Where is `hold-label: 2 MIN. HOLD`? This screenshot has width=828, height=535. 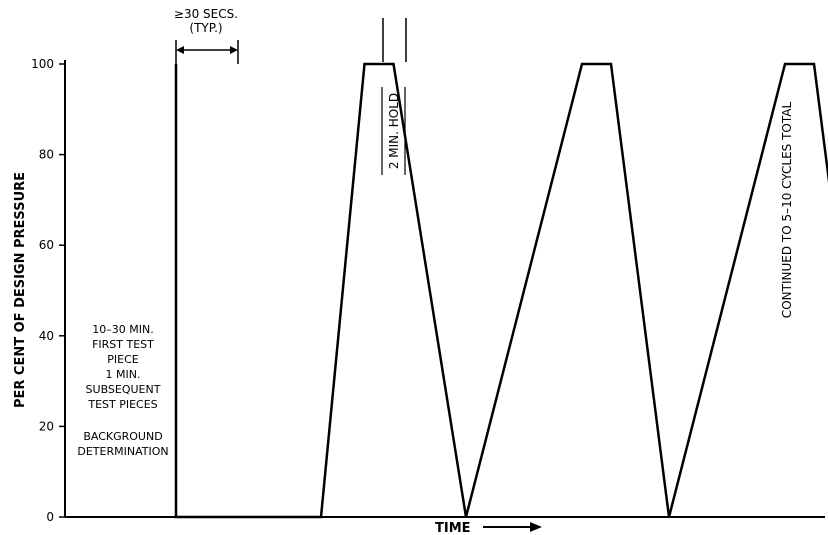
hold-label: 2 MIN. HOLD is located at coordinates (394, 131).